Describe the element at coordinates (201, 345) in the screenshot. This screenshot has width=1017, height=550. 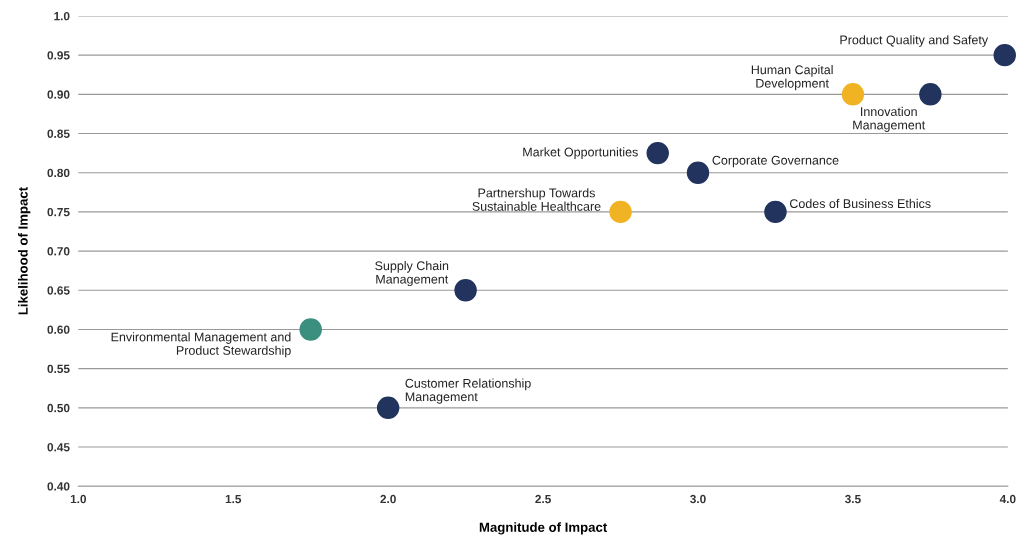
I see `annotation: Environmental Management and Product Stewardship` at that location.